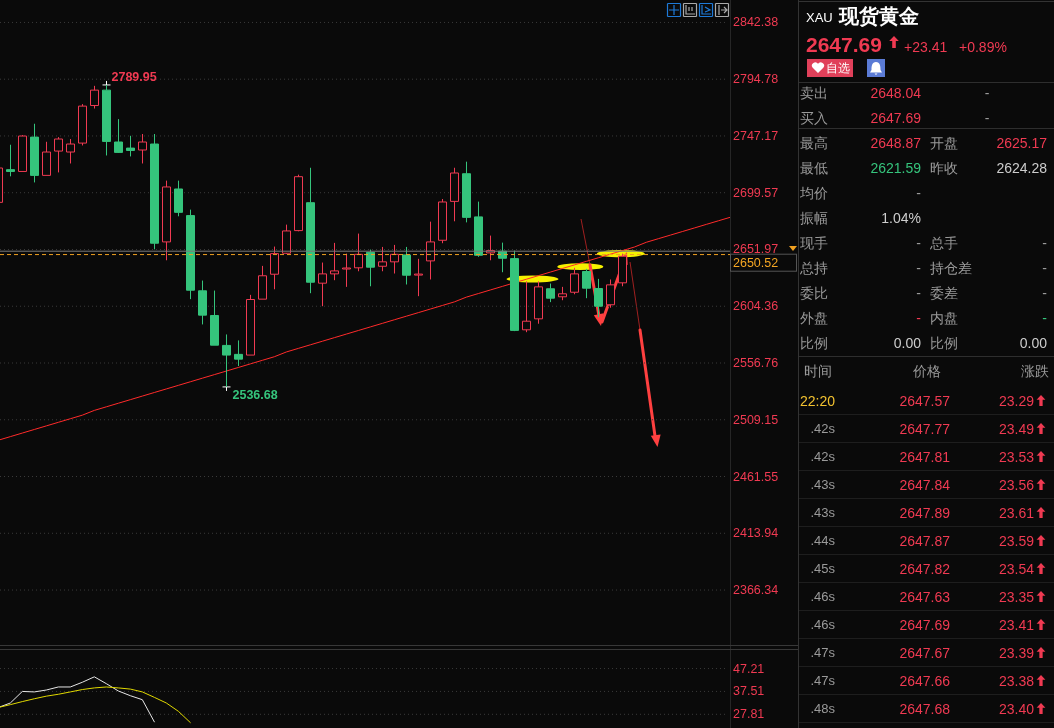  Describe the element at coordinates (823, 540) in the screenshot. I see `text: .44s` at that location.